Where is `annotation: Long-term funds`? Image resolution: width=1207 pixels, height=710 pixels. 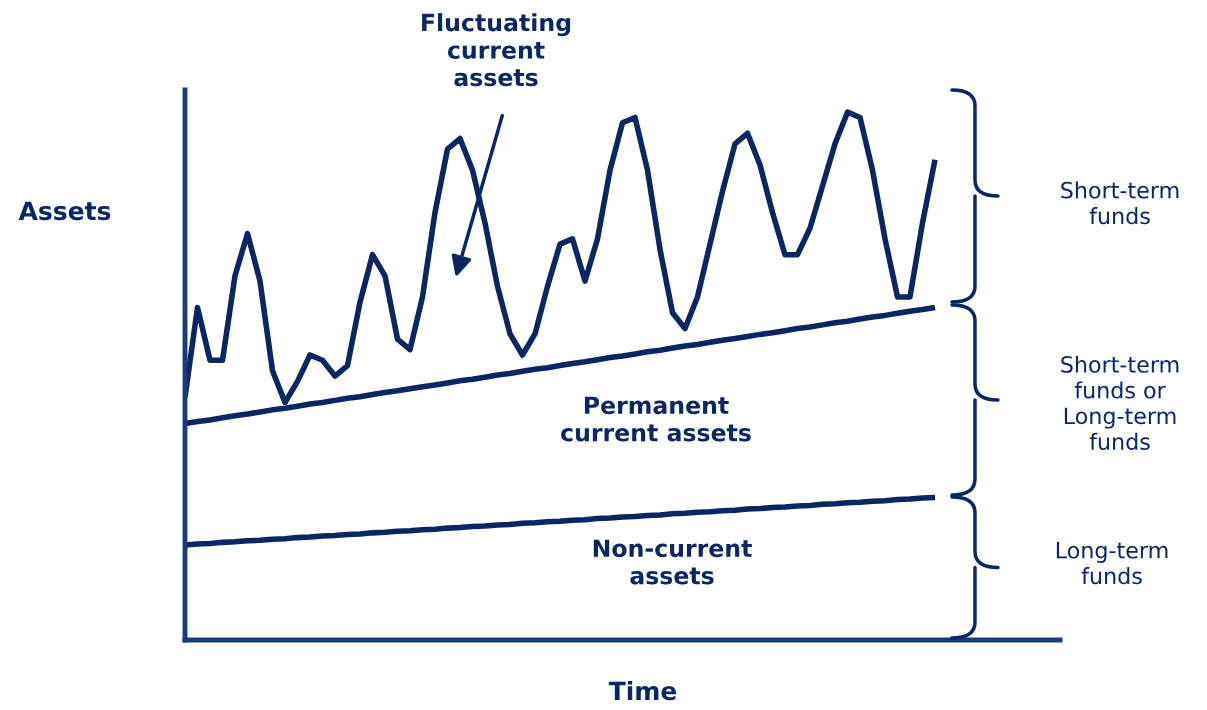
annotation: Long-term funds is located at coordinates (1112, 563).